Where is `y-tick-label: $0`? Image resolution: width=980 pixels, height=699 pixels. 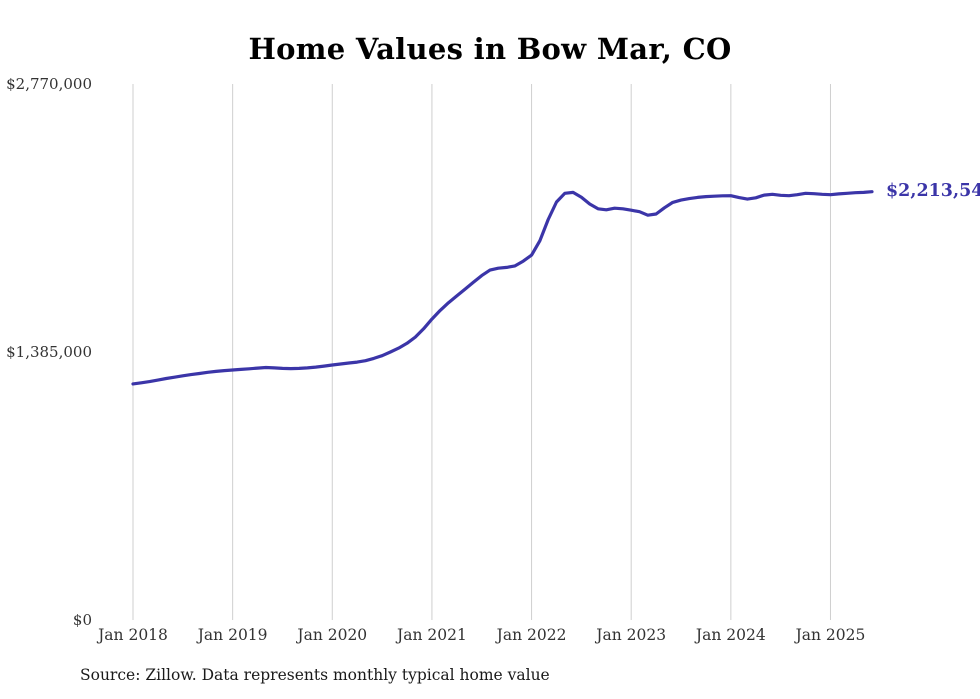
y-tick-label: $0 is located at coordinates (82, 620).